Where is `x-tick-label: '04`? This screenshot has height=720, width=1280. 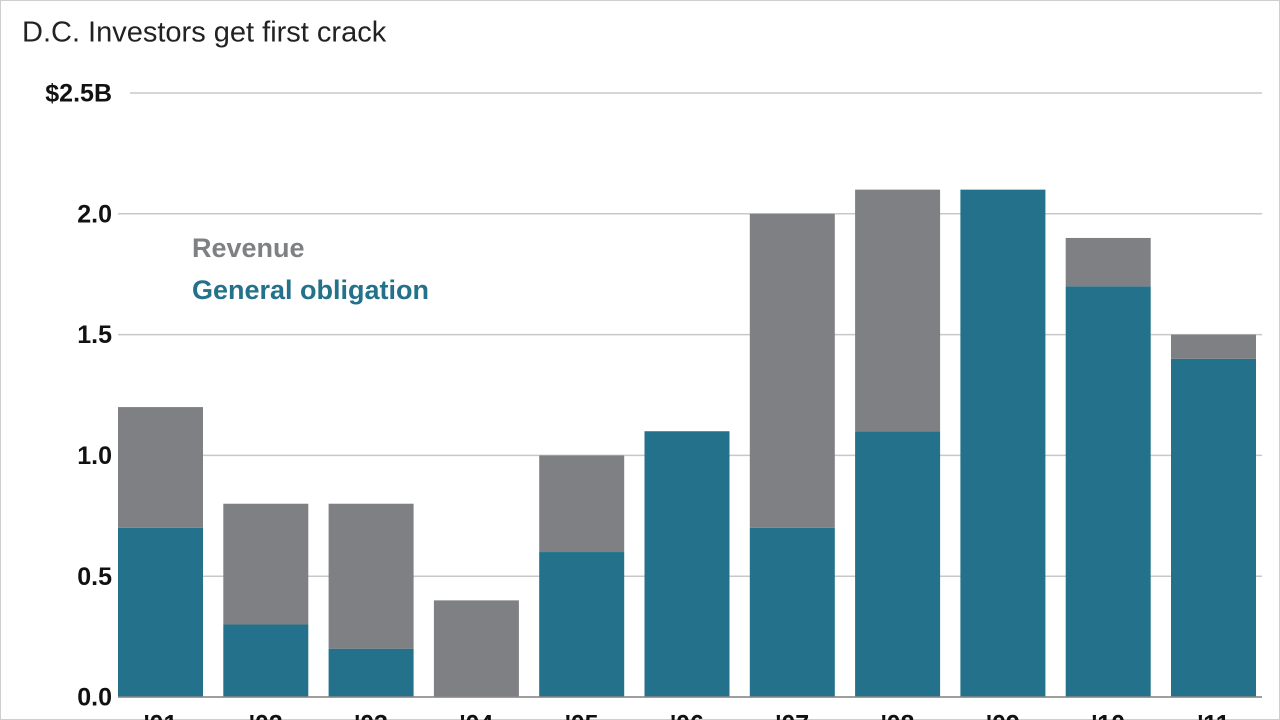
x-tick-label: '04 is located at coordinates (477, 715).